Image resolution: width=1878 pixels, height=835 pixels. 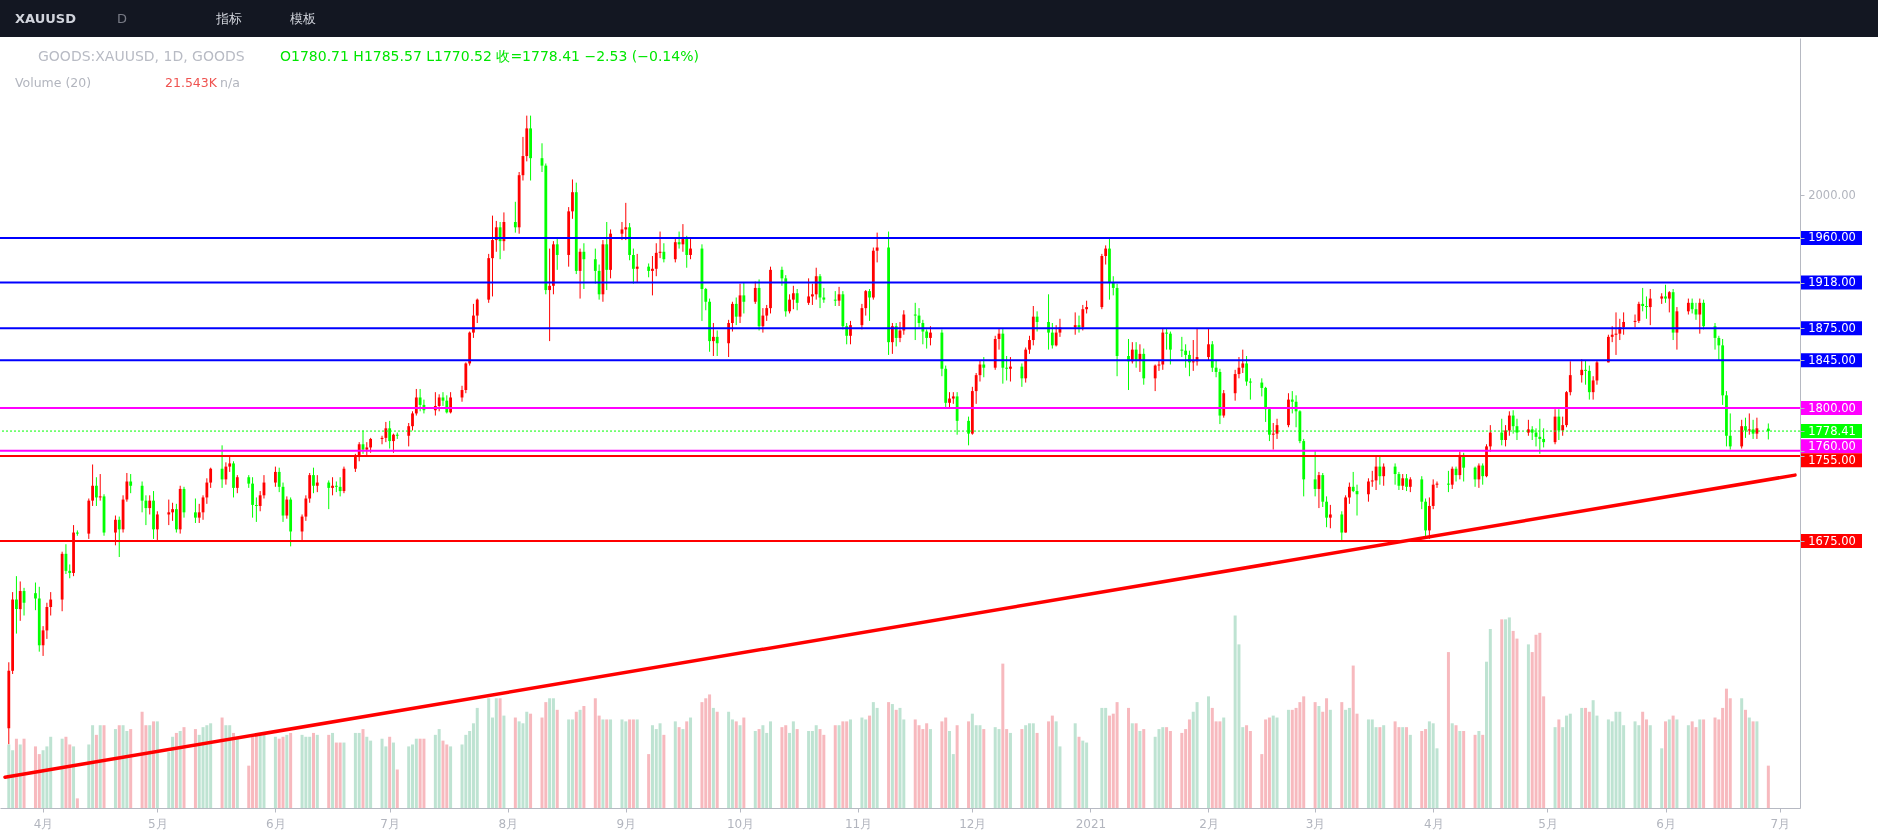 What do you see at coordinates (1832, 194) in the screenshot?
I see `y-tick-label: 2000.00` at bounding box center [1832, 194].